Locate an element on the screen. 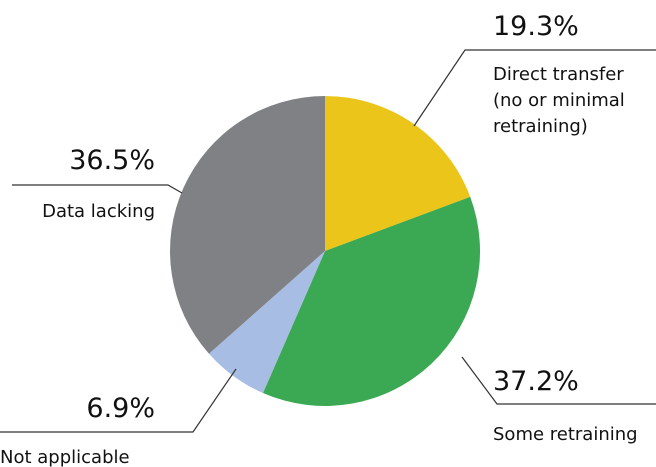 The image size is (656, 467). slice-name-label-some-retraining: Some retraining is located at coordinates (565, 434).